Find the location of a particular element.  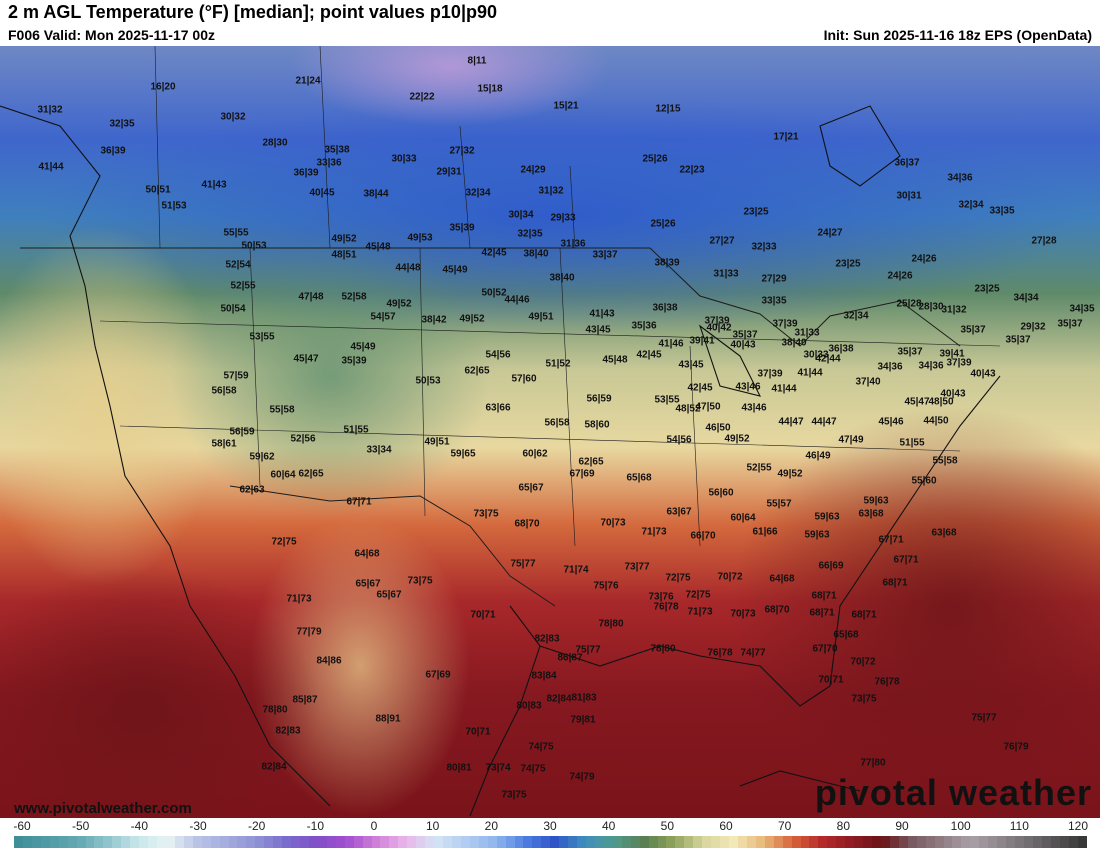

point-value-label: 31|33 is located at coordinates (726, 274).